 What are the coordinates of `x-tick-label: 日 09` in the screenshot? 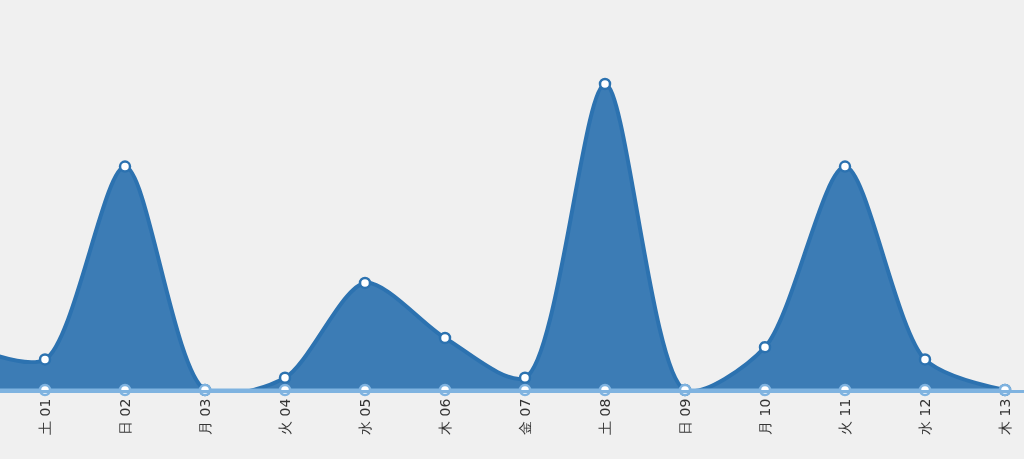 It's located at (684, 416).